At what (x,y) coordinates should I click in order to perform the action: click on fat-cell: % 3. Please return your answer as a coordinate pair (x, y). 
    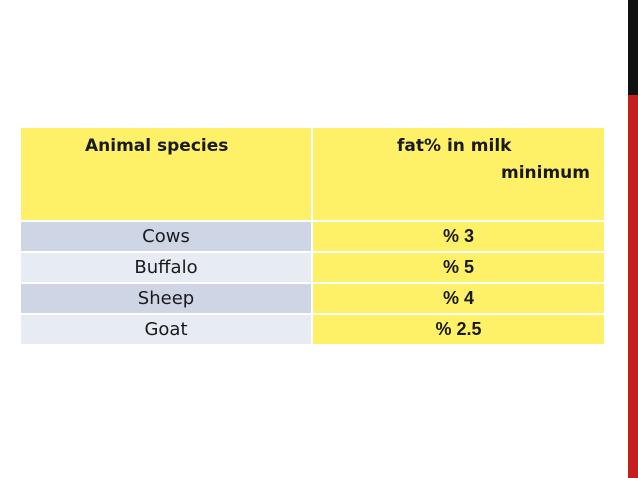
    Looking at the image, I should click on (458, 237).